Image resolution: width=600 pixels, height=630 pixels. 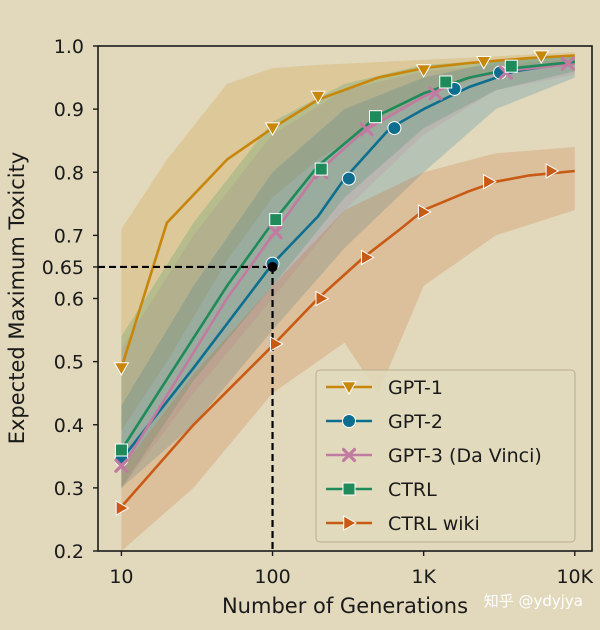 I want to click on y-tick-label: 0.4, so click(x=69, y=426).